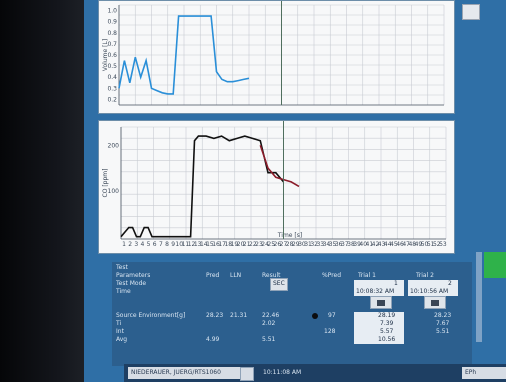  I want to click on x-tick-label: 42, so click(376, 244).